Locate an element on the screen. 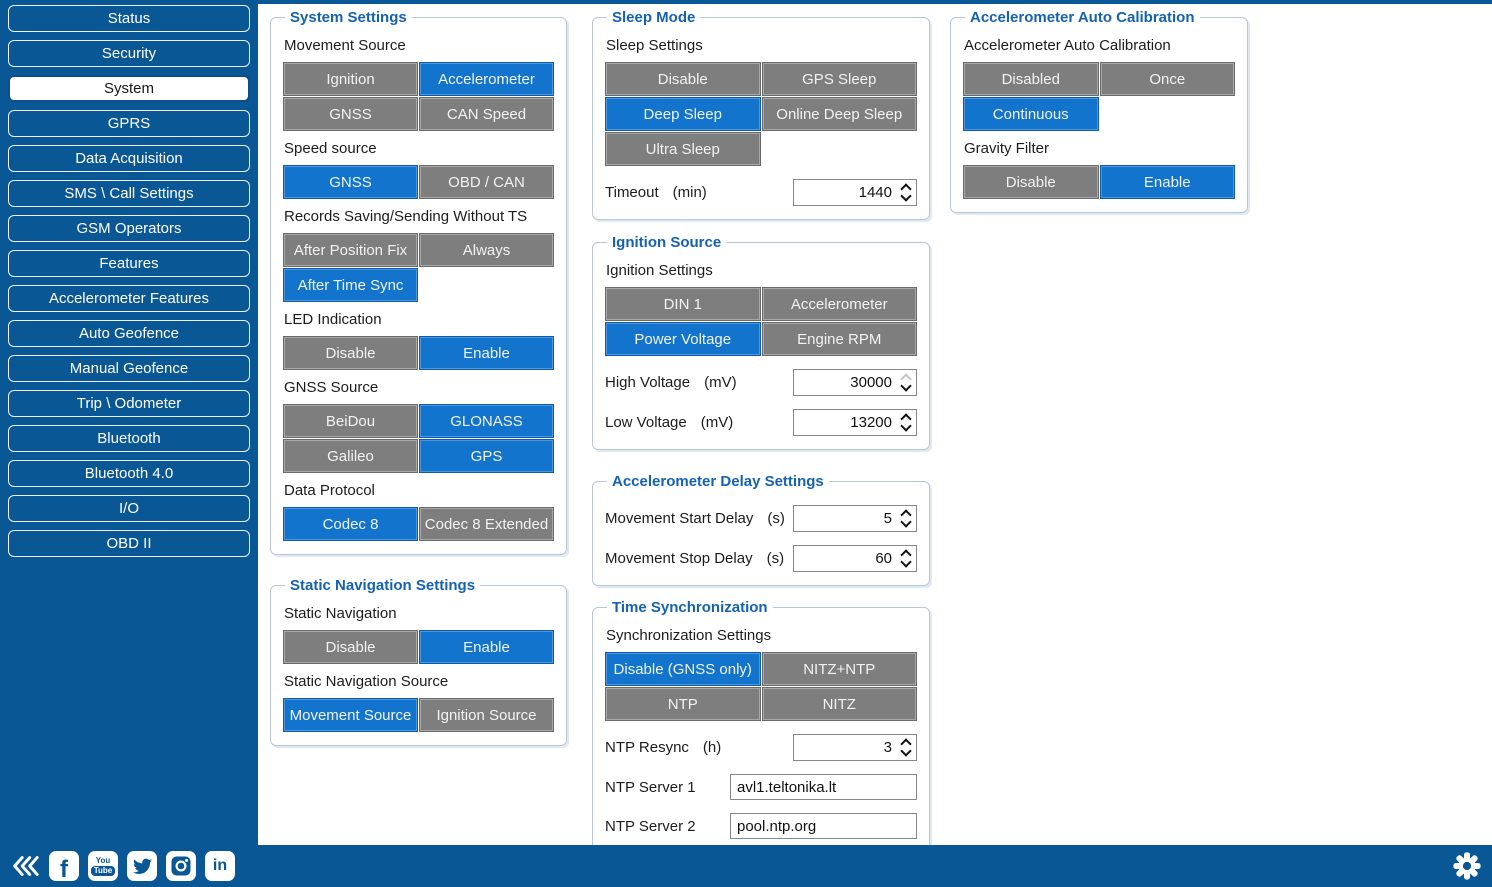 The width and height of the screenshot is (1492, 887). option-codec-8: Codec 8 is located at coordinates (350, 524).